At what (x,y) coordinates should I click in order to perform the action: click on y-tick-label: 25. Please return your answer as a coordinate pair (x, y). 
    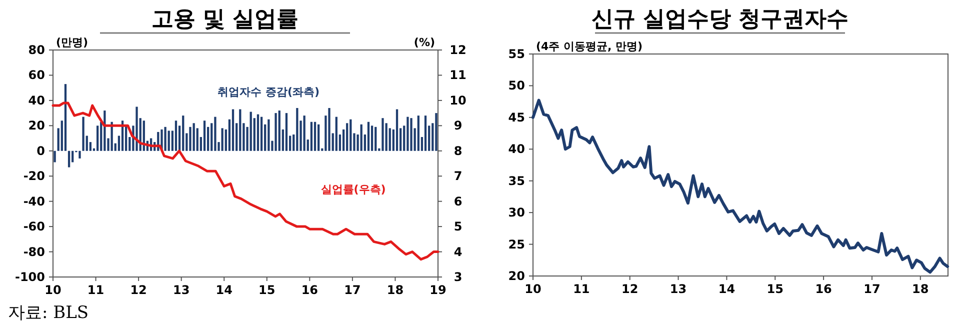
    Looking at the image, I should click on (516, 244).